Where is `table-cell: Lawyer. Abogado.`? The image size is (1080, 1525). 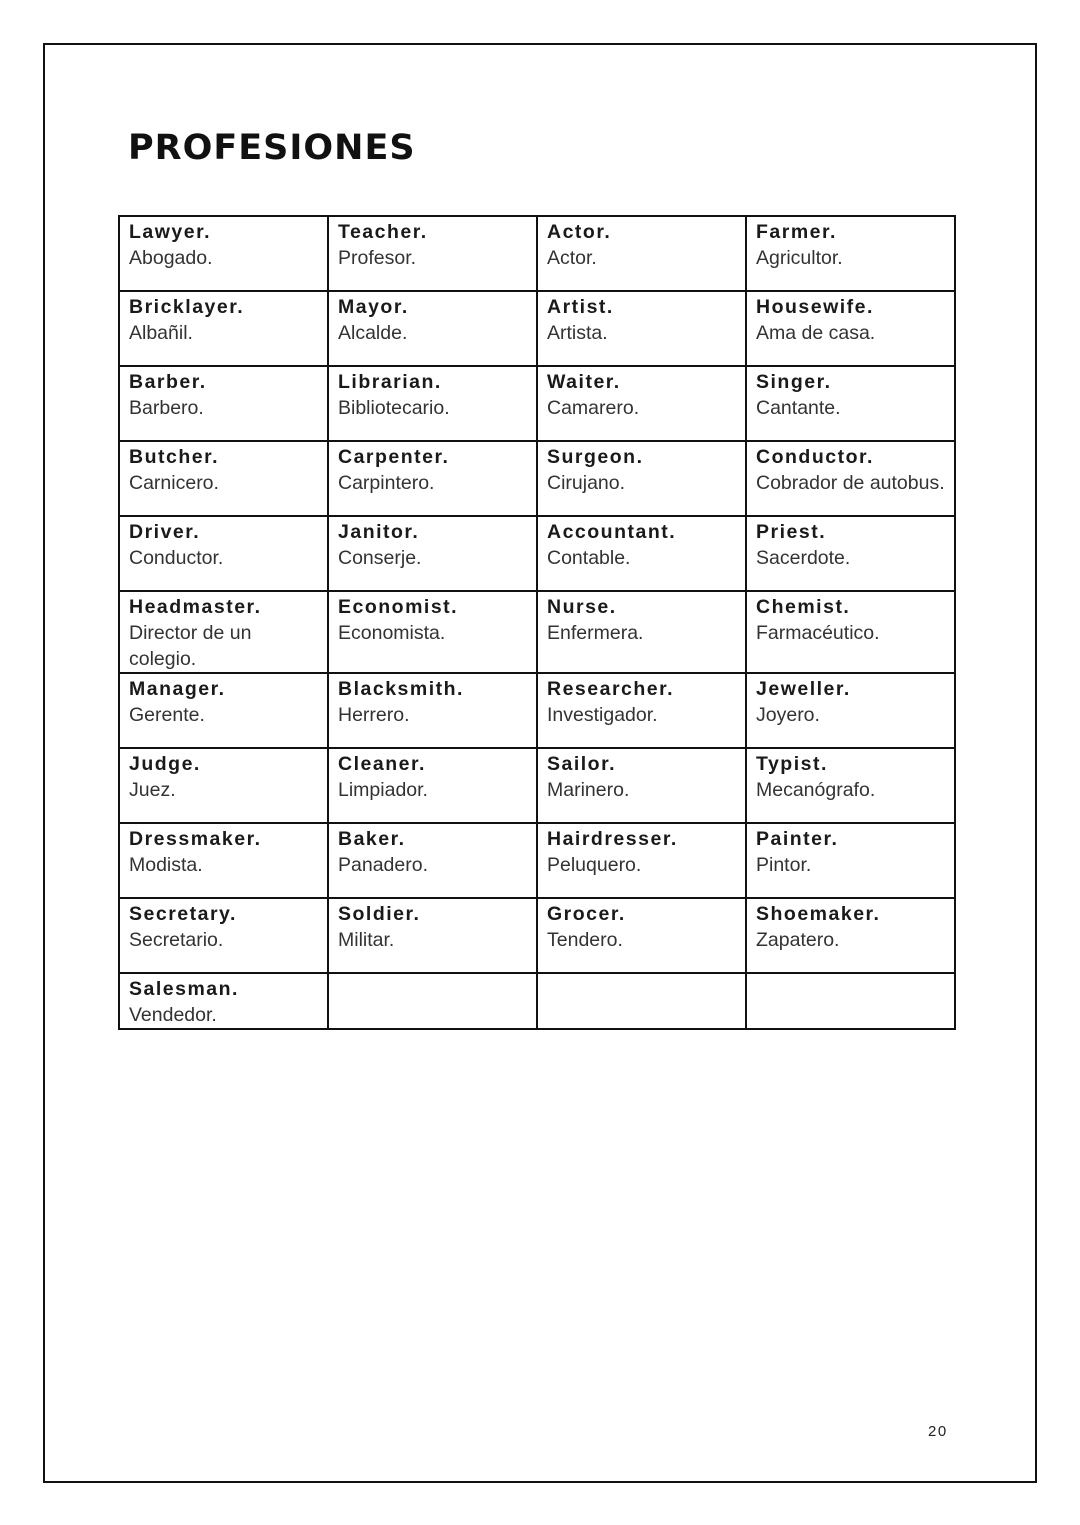 table-cell: Lawyer. Abogado. is located at coordinates (223, 253).